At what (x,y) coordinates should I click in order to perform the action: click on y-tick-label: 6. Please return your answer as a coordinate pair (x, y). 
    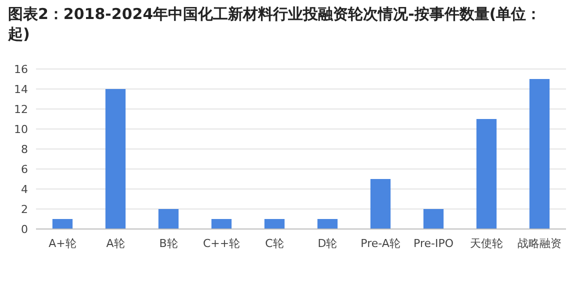
    Looking at the image, I should click on (24, 169).